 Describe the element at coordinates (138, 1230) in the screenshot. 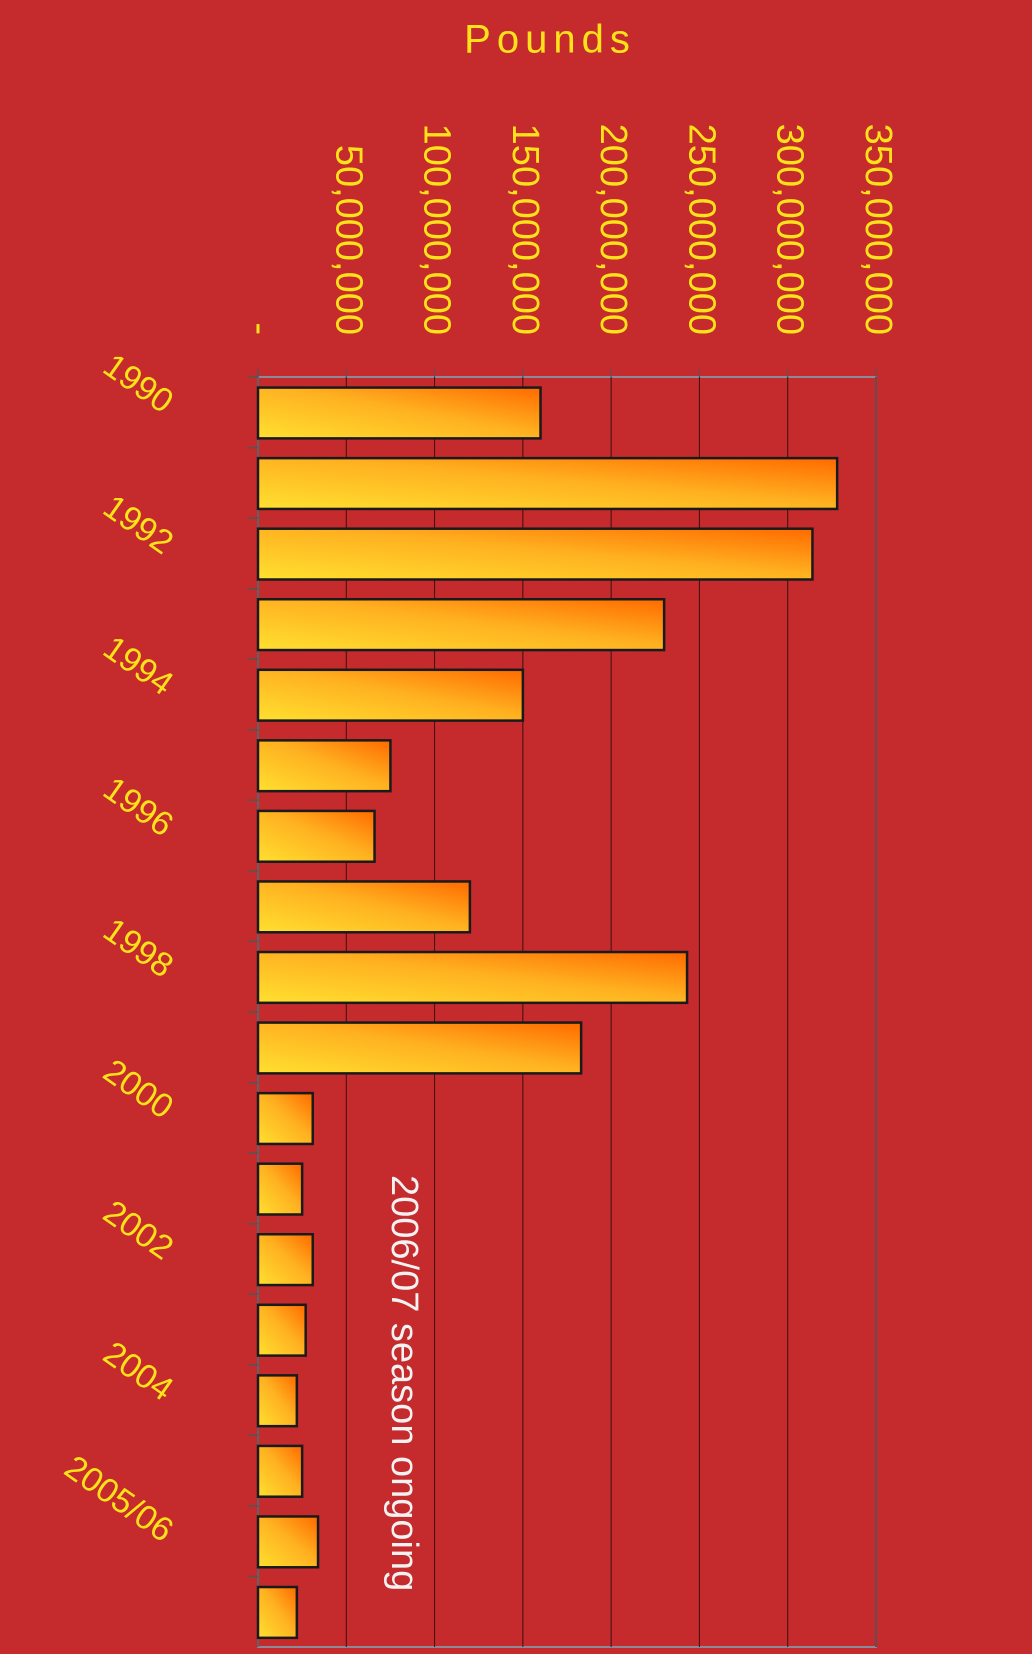

I see `y-tick-label: 2002` at that location.